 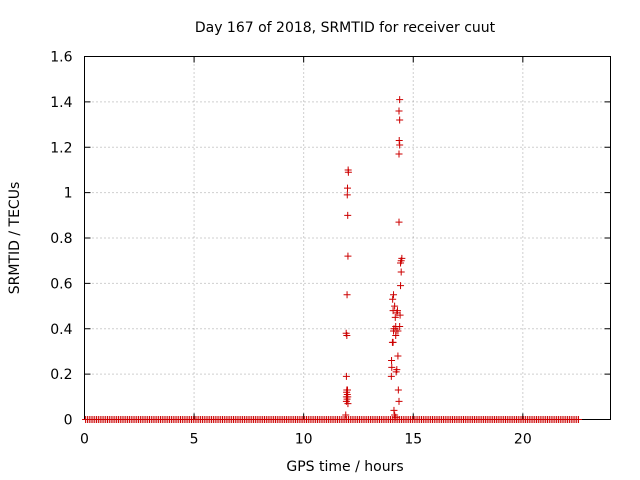 What do you see at coordinates (61, 330) in the screenshot?
I see `y-tick-label: 0.4` at bounding box center [61, 330].